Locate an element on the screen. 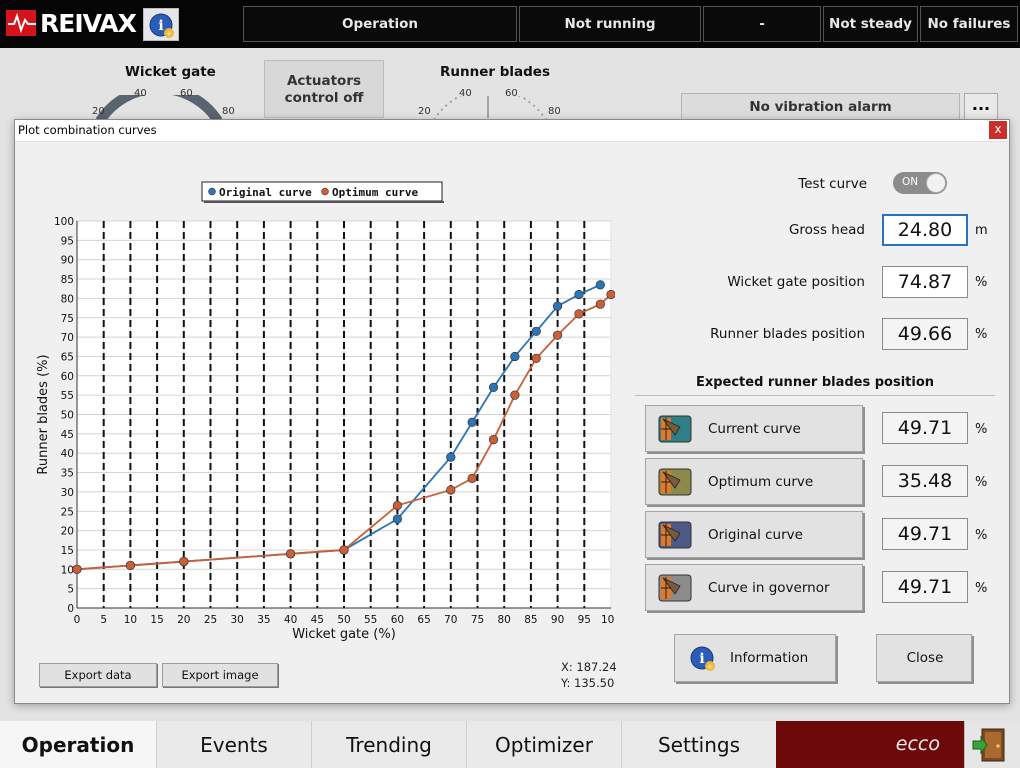 This screenshot has height=768, width=1020. wicket-gate-tick: 20 is located at coordinates (98, 111).